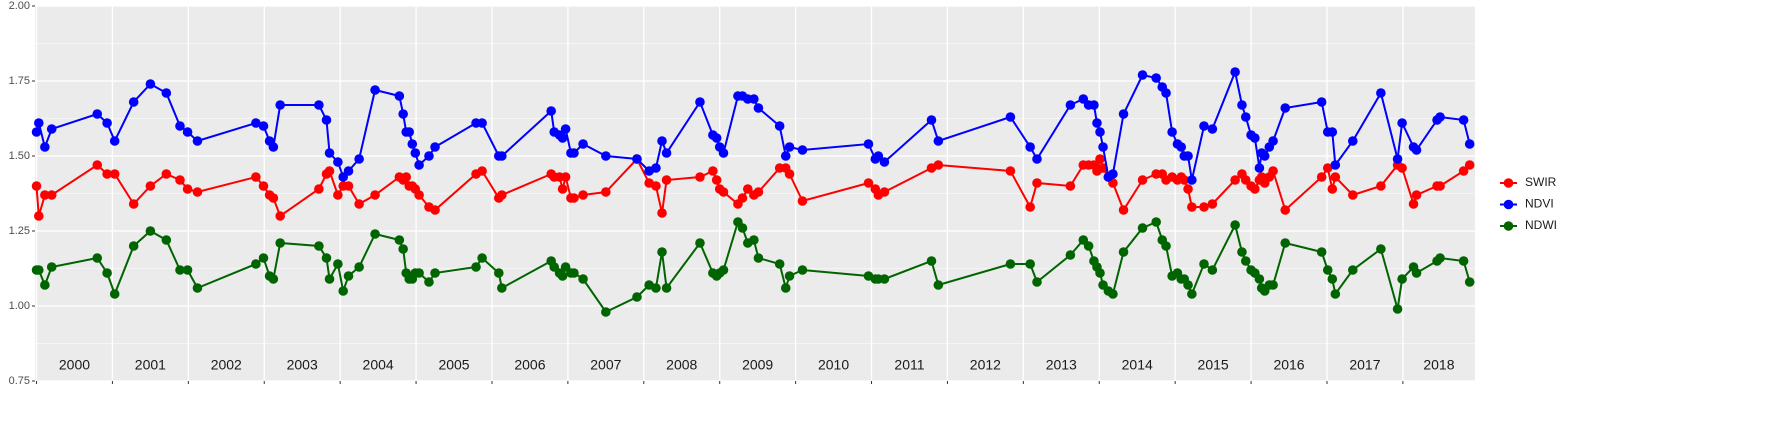 The width and height of the screenshot is (1773, 442). What do you see at coordinates (1213, 365) in the screenshot?
I see `year-label: 2015` at bounding box center [1213, 365].